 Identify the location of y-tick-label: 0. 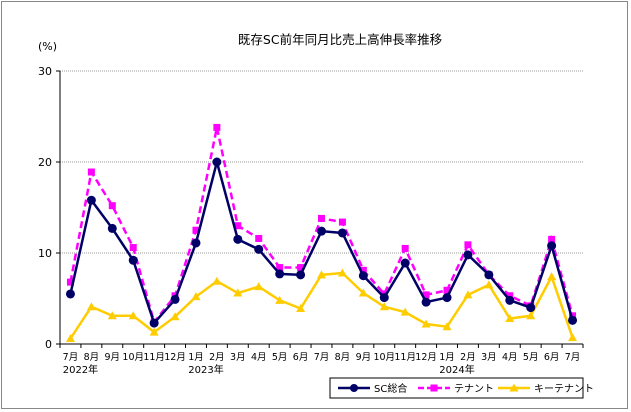
(48, 344).